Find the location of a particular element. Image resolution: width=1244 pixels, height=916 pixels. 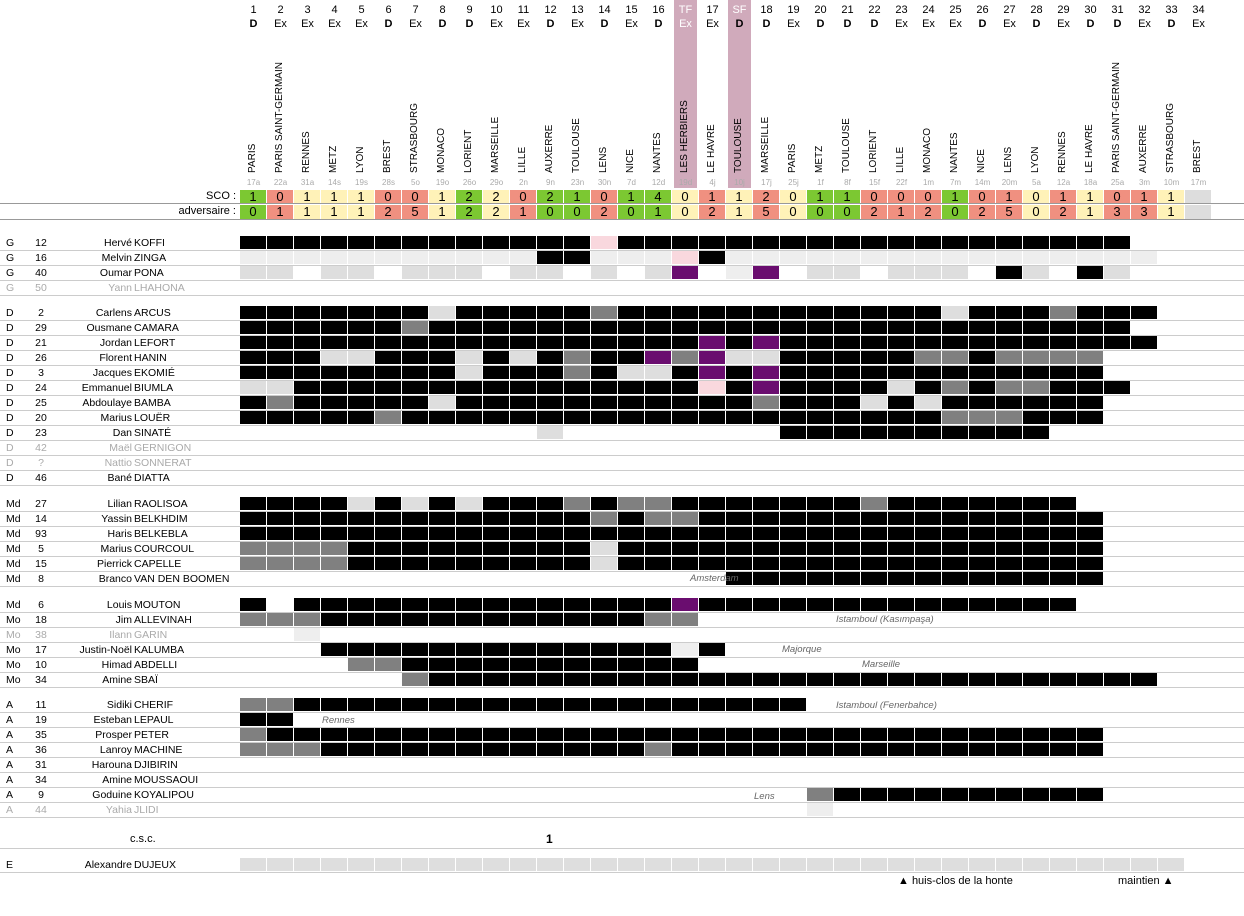

match-number: 7 is located at coordinates (415, 10).